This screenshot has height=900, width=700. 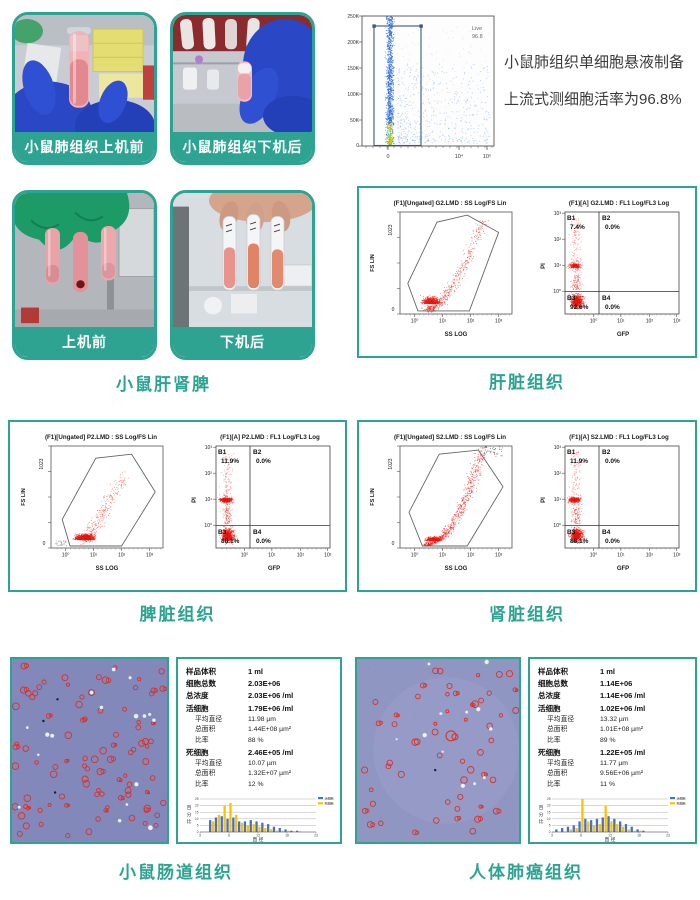 What do you see at coordinates (527, 614) in the screenshot?
I see `caption-kidney-tissue: 肾脏组织` at bounding box center [527, 614].